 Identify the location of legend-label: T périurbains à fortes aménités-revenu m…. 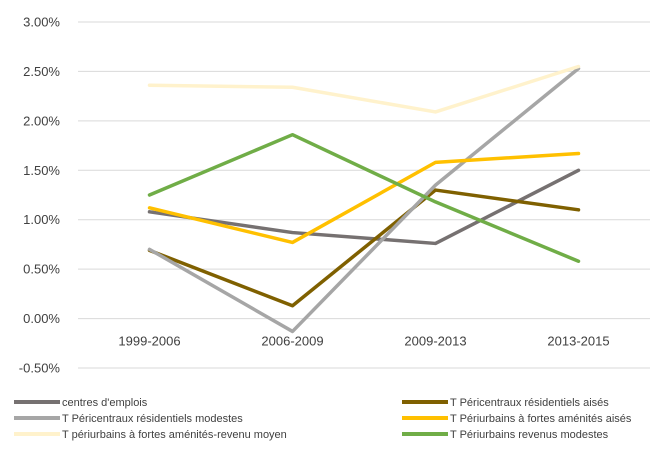
(174, 435).